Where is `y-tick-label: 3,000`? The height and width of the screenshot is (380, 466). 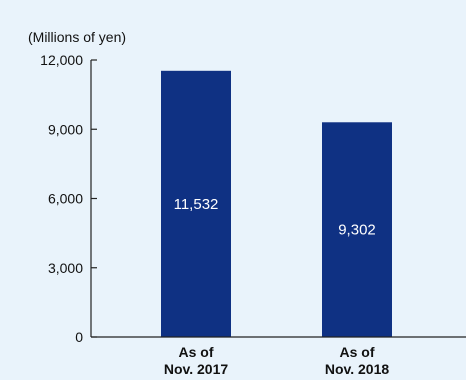
y-tick-label: 3,000 is located at coordinates (65, 268).